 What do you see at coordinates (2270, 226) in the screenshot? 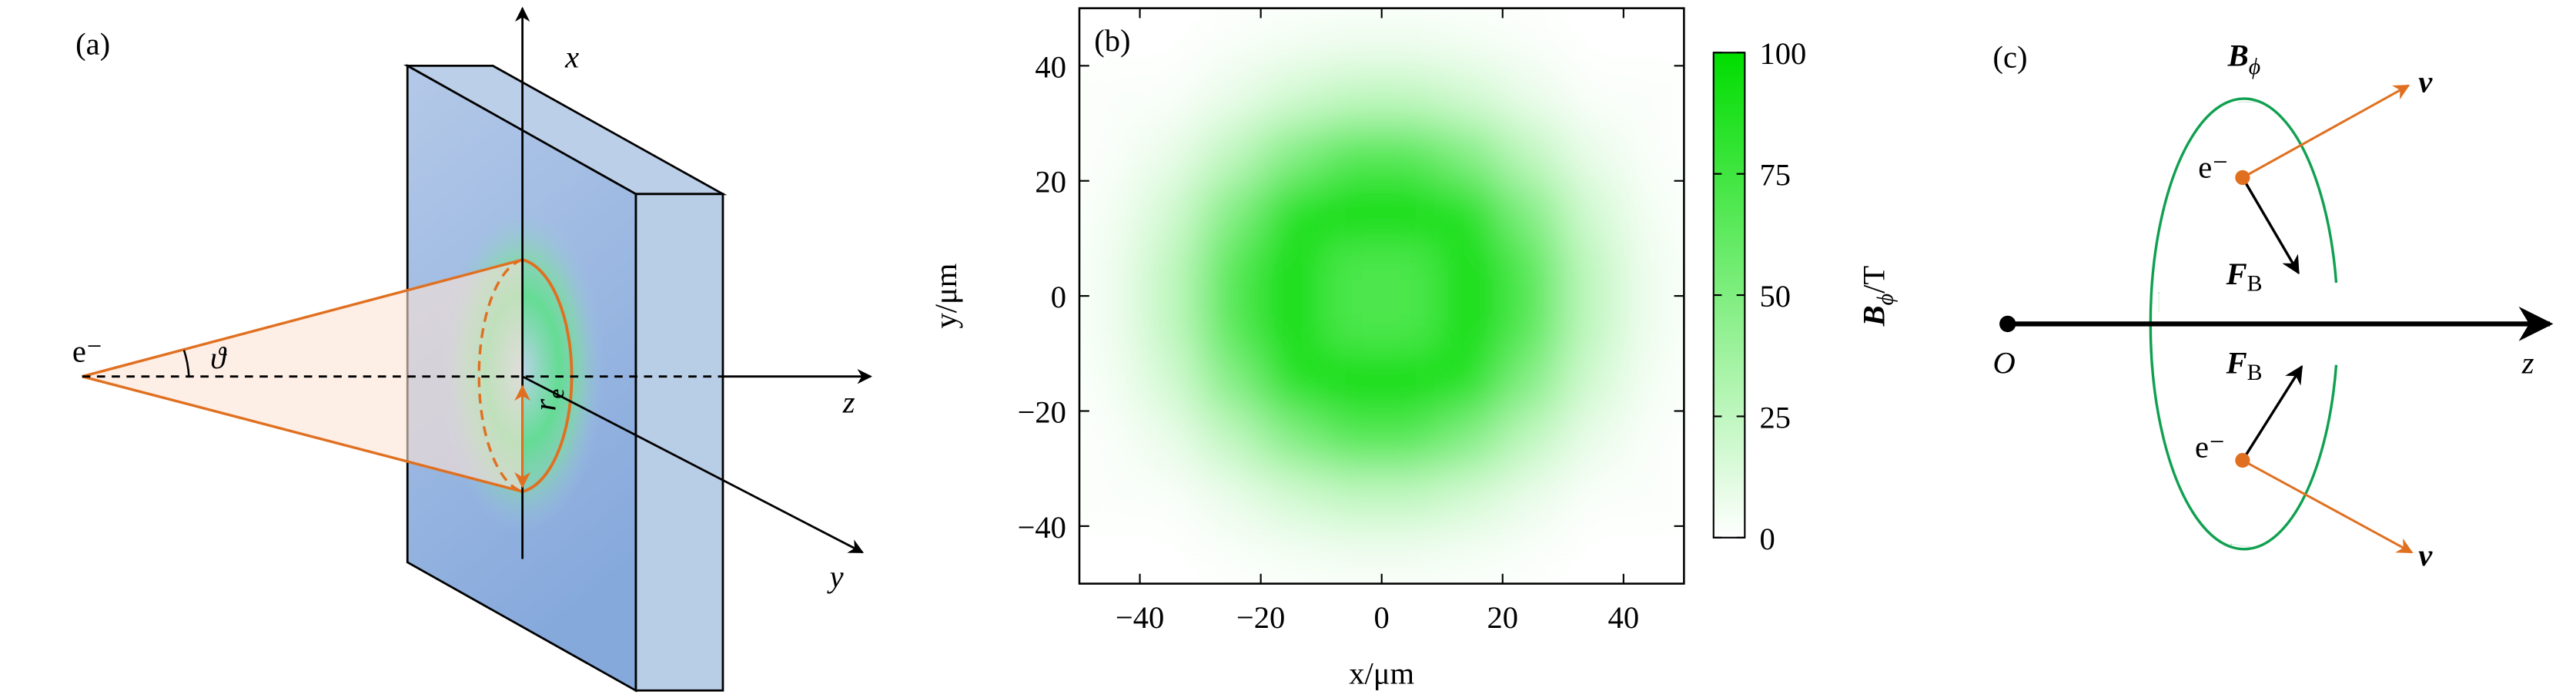
I see `force-arrow` at bounding box center [2270, 226].